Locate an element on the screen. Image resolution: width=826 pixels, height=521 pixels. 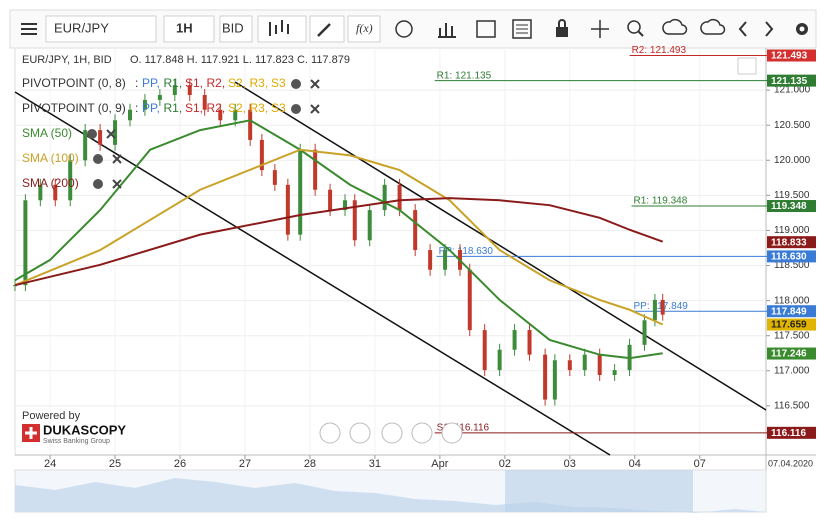
period: 1H is located at coordinates (184, 27).